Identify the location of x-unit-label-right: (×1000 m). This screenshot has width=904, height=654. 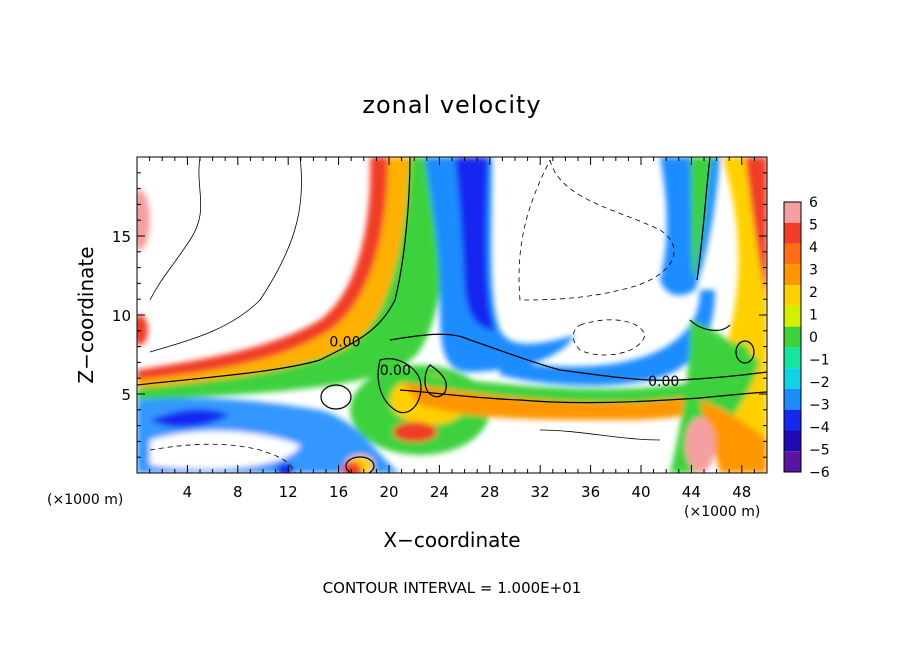
(722, 512).